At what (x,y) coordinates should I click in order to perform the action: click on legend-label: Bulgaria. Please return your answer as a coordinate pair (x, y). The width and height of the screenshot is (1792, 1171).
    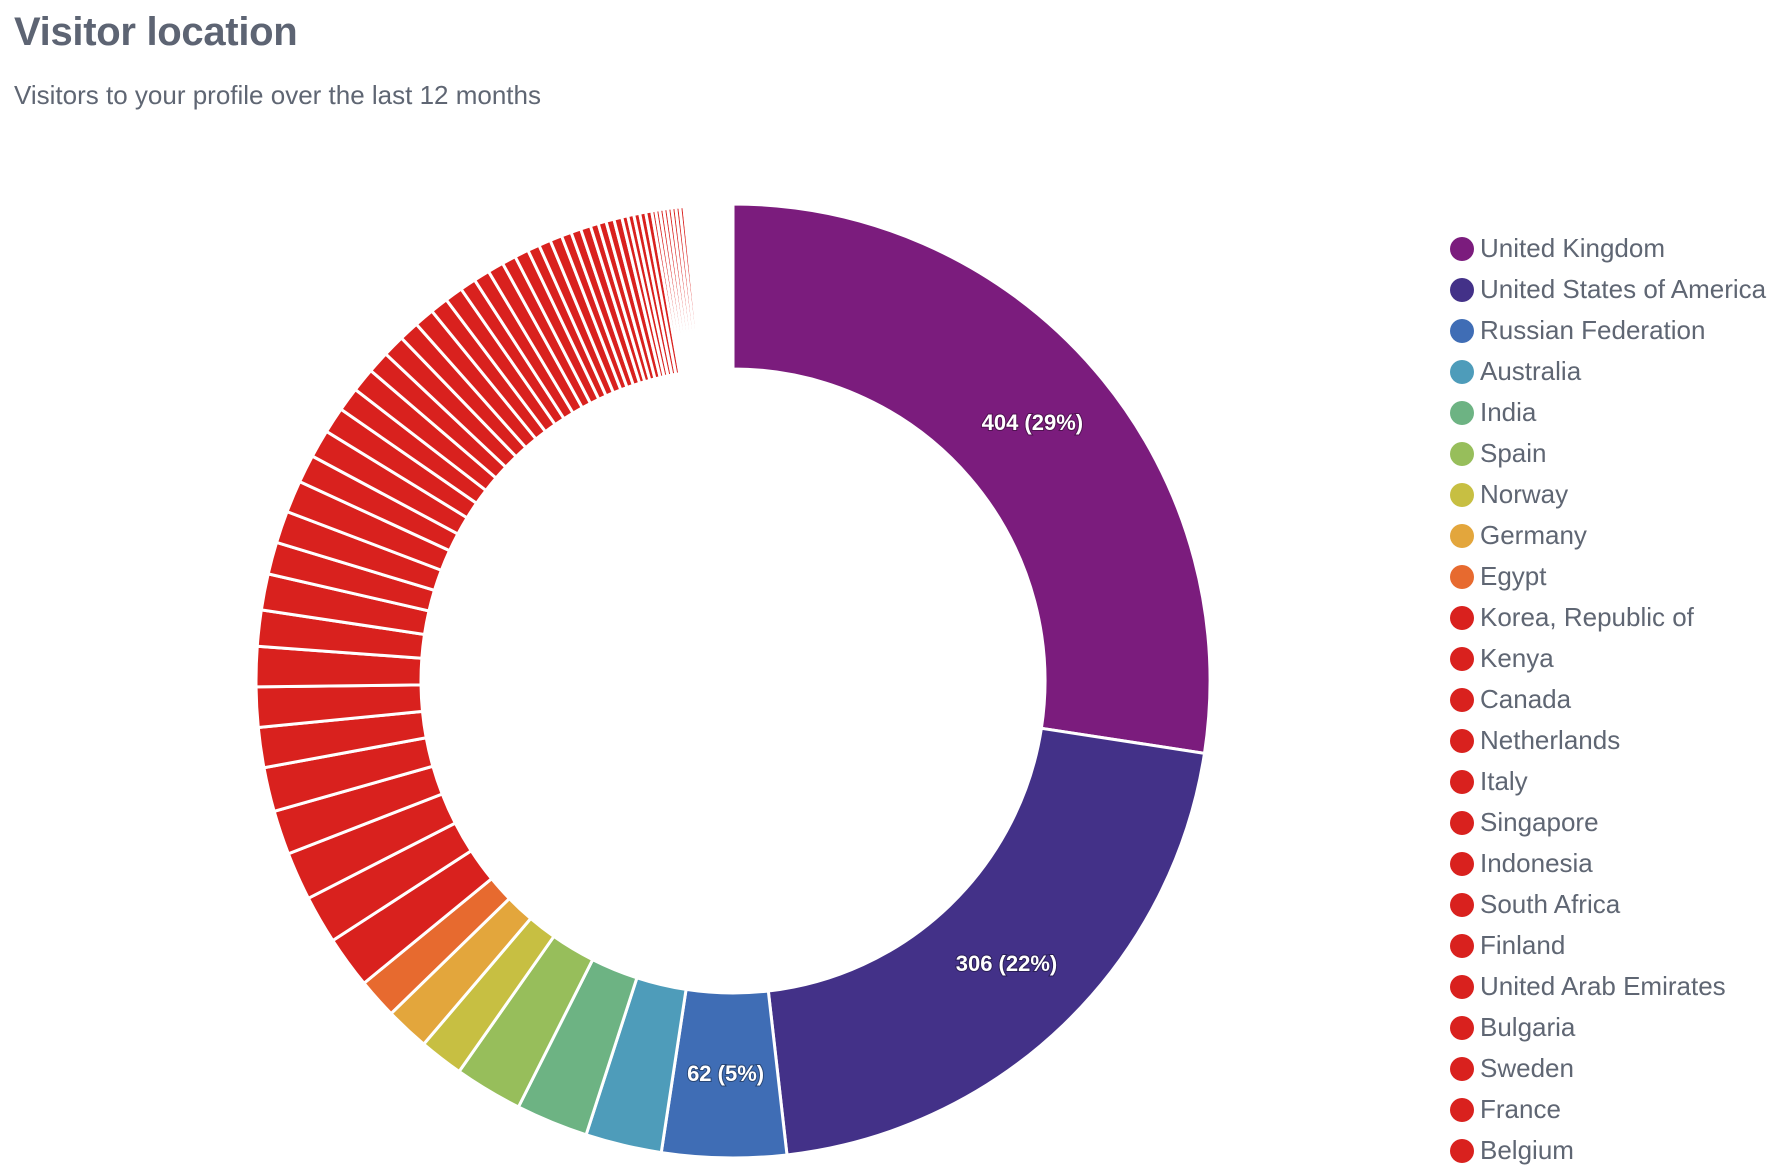
    Looking at the image, I should click on (1528, 1027).